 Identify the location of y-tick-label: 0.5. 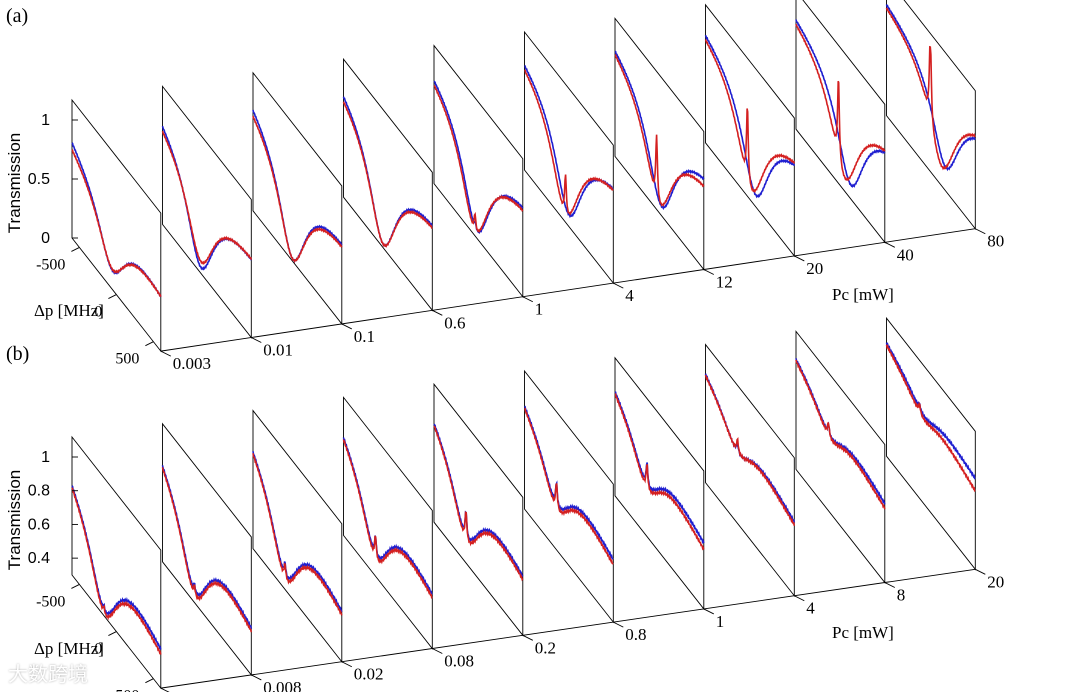
(39, 179).